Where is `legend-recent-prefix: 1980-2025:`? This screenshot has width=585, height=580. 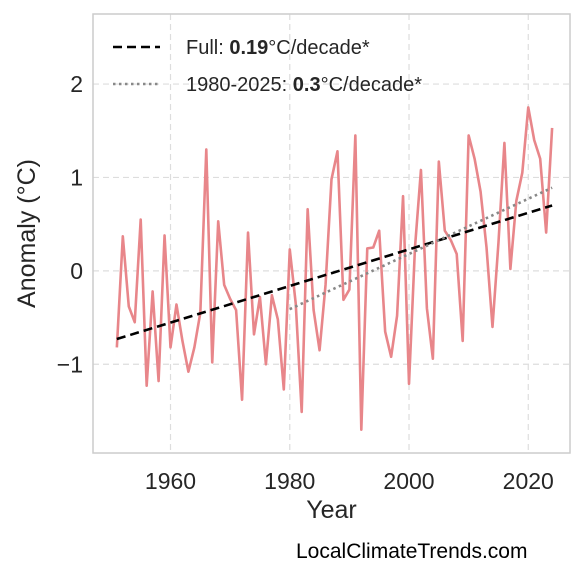
legend-recent-prefix: 1980-2025: is located at coordinates (239, 85).